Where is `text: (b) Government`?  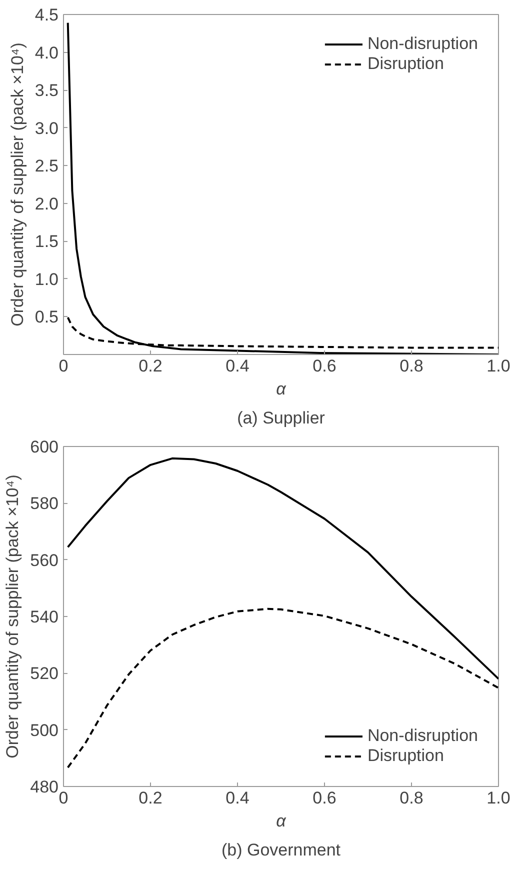 text: (b) Government is located at coordinates (281, 850).